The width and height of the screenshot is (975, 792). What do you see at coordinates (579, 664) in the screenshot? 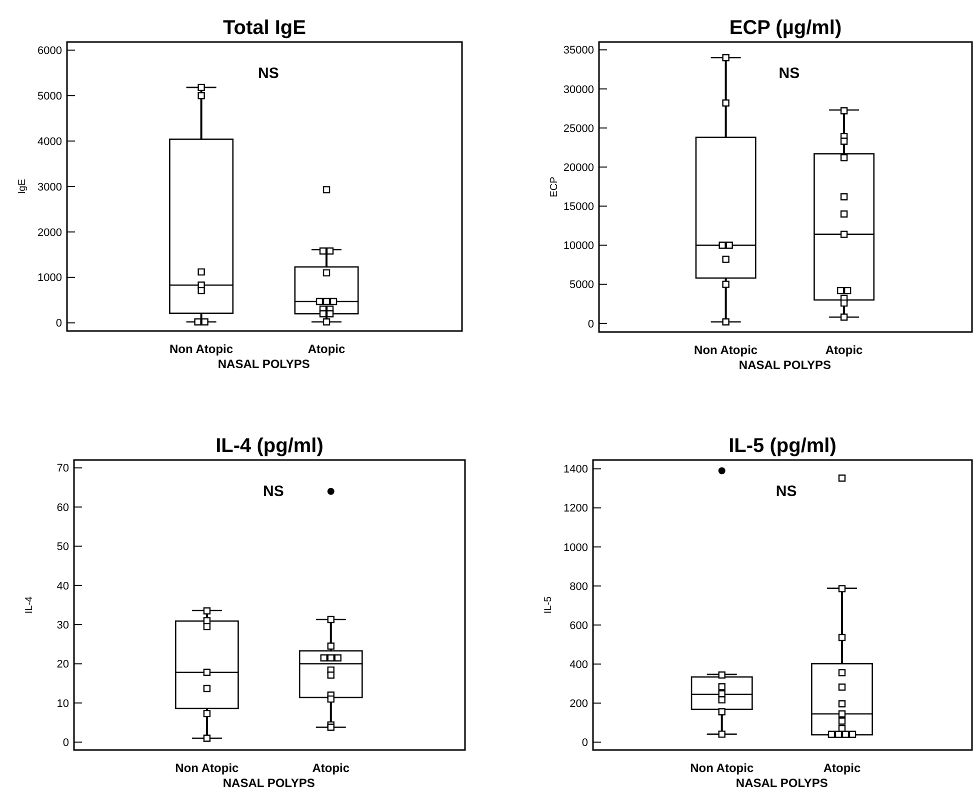
I see `y-tick-label: 400` at bounding box center [579, 664].